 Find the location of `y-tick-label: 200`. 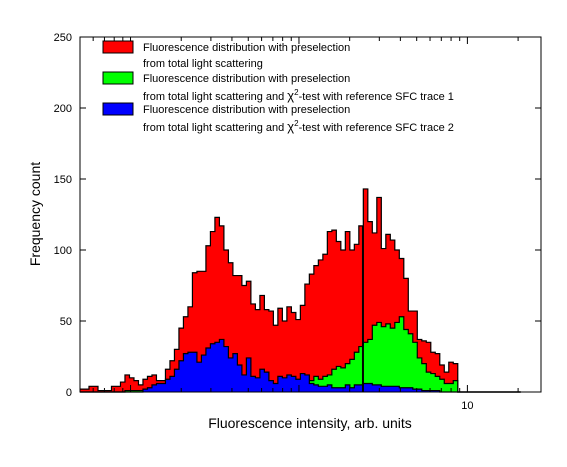

y-tick-label: 200 is located at coordinates (63, 109).